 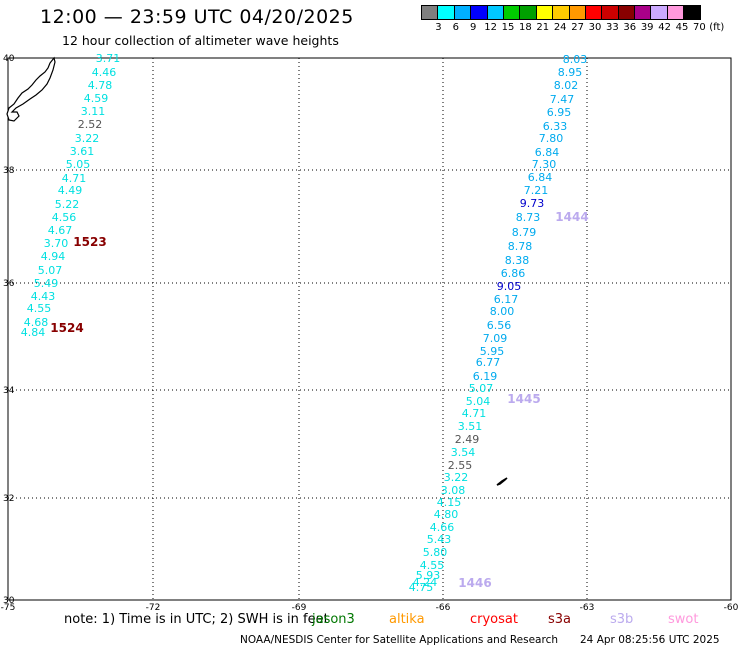 What do you see at coordinates (502, 311) in the screenshot?
I see `wave-height-label: 8.00` at bounding box center [502, 311].